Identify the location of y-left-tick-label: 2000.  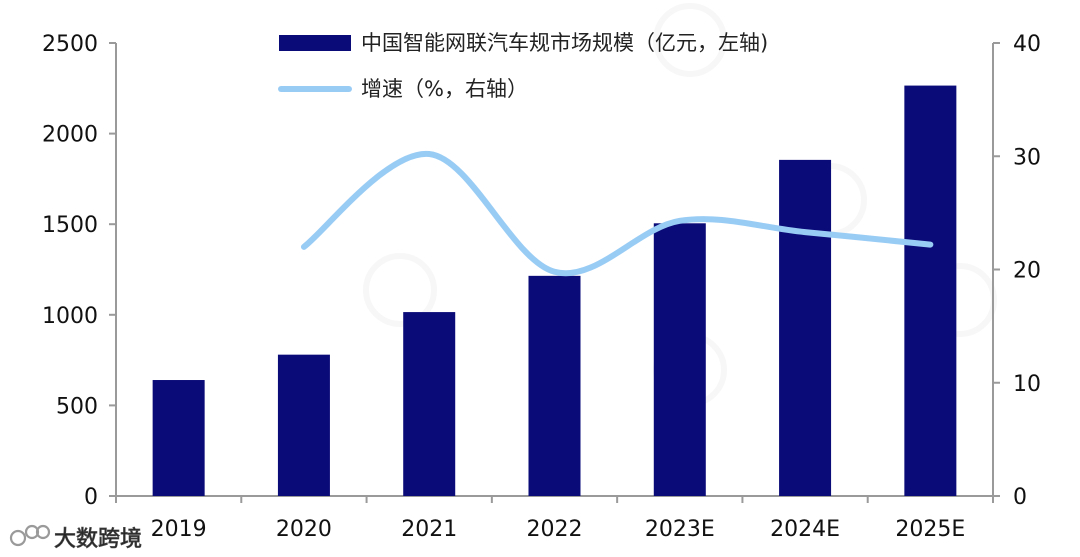
(70, 135).